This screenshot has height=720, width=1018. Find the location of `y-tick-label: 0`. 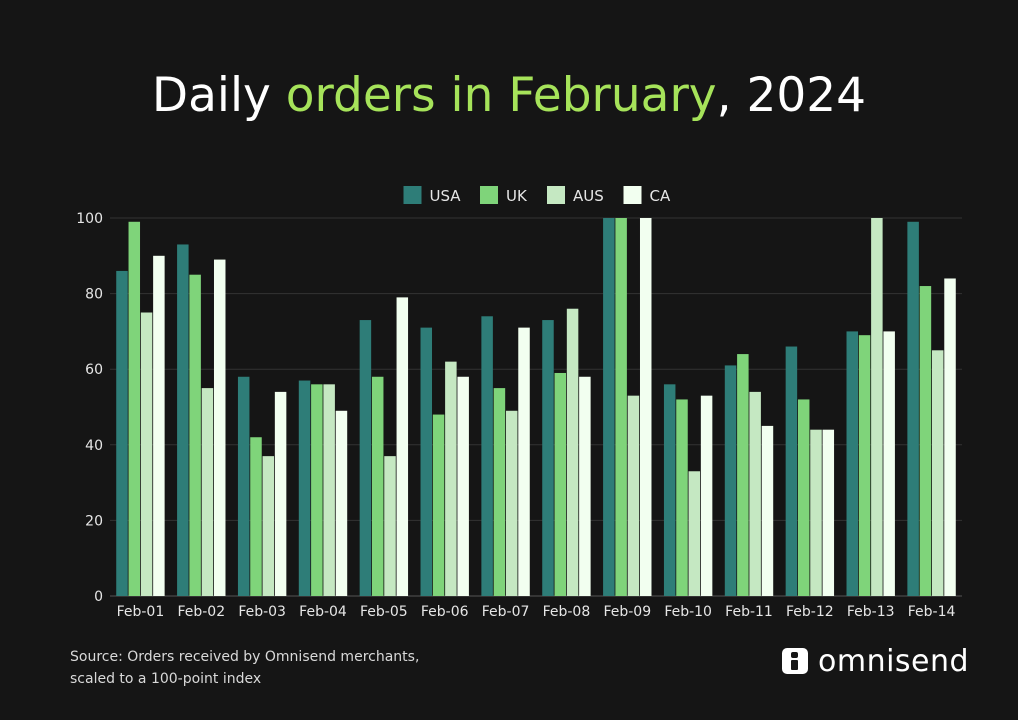

y-tick-label: 0 is located at coordinates (98, 597).